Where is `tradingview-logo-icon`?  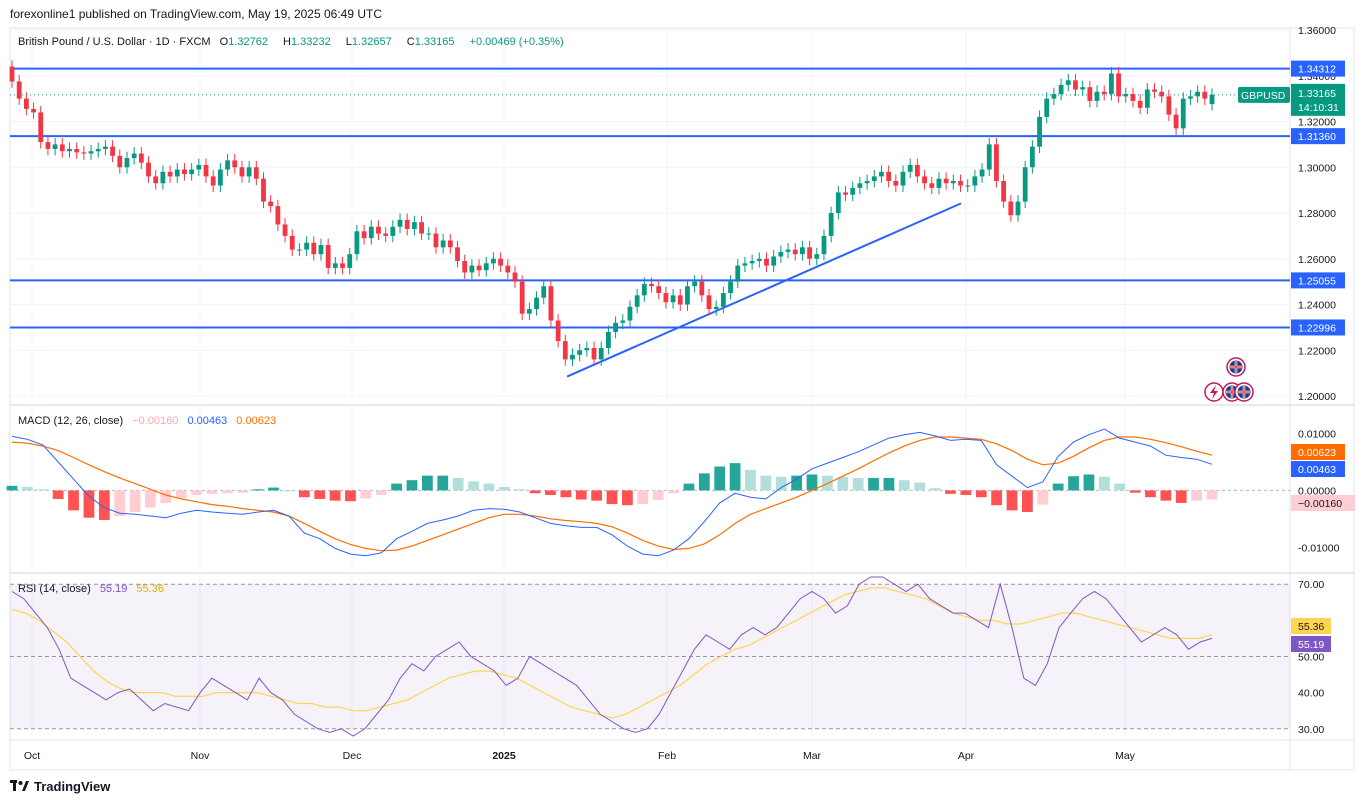 tradingview-logo-icon is located at coordinates (19, 785).